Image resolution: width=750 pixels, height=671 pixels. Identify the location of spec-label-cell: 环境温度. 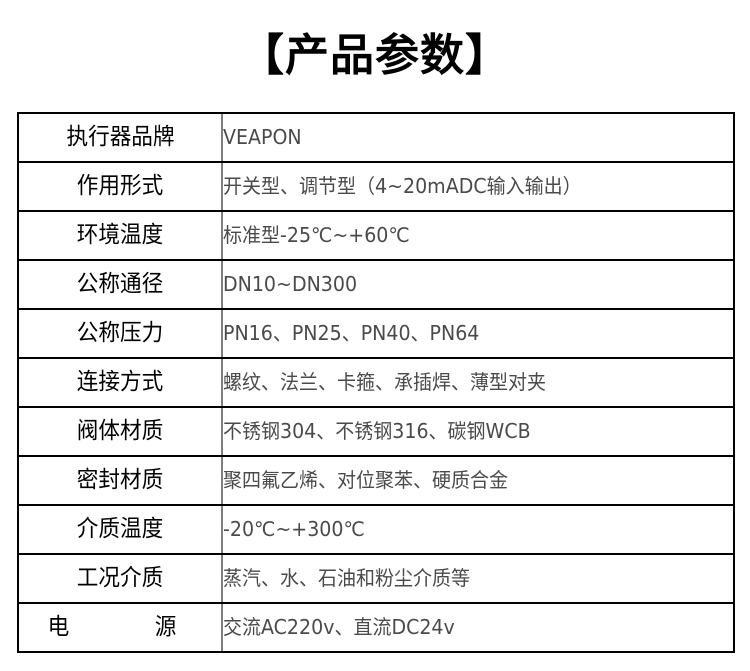
(119, 236).